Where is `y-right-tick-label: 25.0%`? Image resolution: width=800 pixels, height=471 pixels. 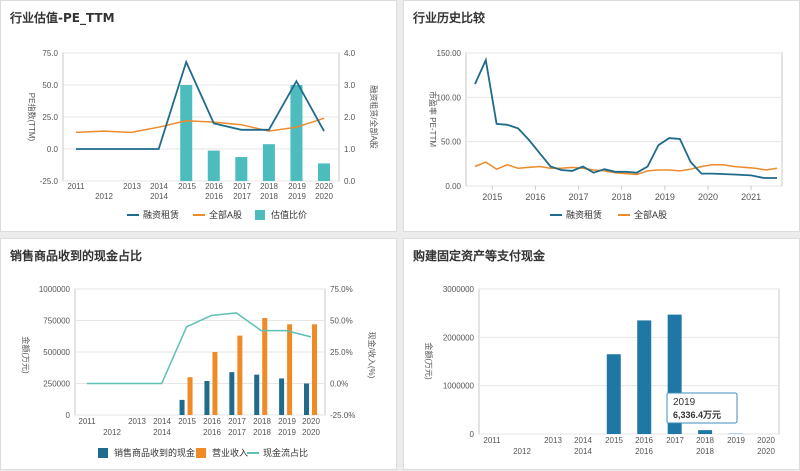 y-right-tick-label: 25.0% is located at coordinates (341, 352).